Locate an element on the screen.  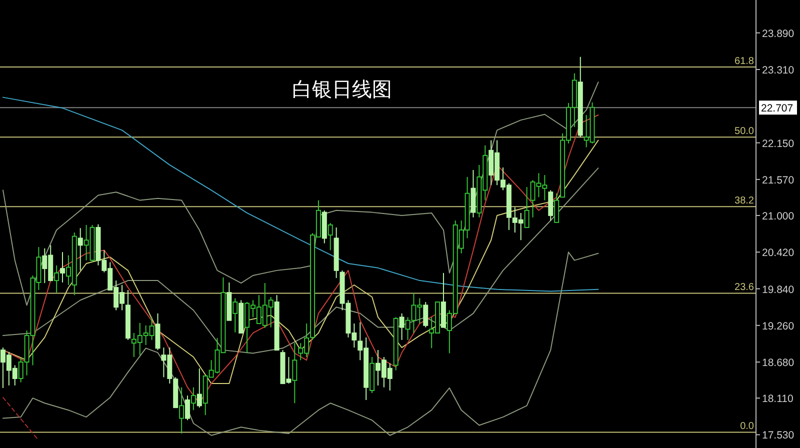
annotation: 0.0 is located at coordinates (747, 426).